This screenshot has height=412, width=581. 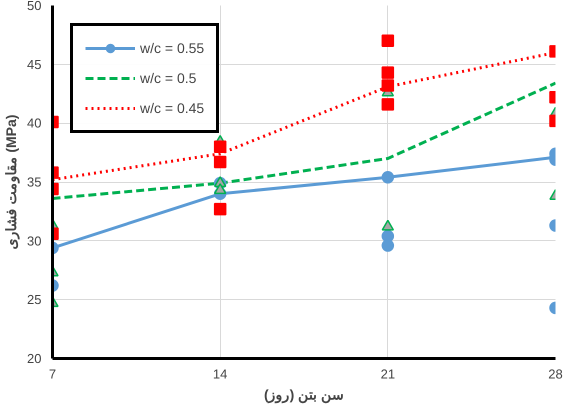 I want to click on legend-label: w/c = 0.45, so click(x=172, y=108).